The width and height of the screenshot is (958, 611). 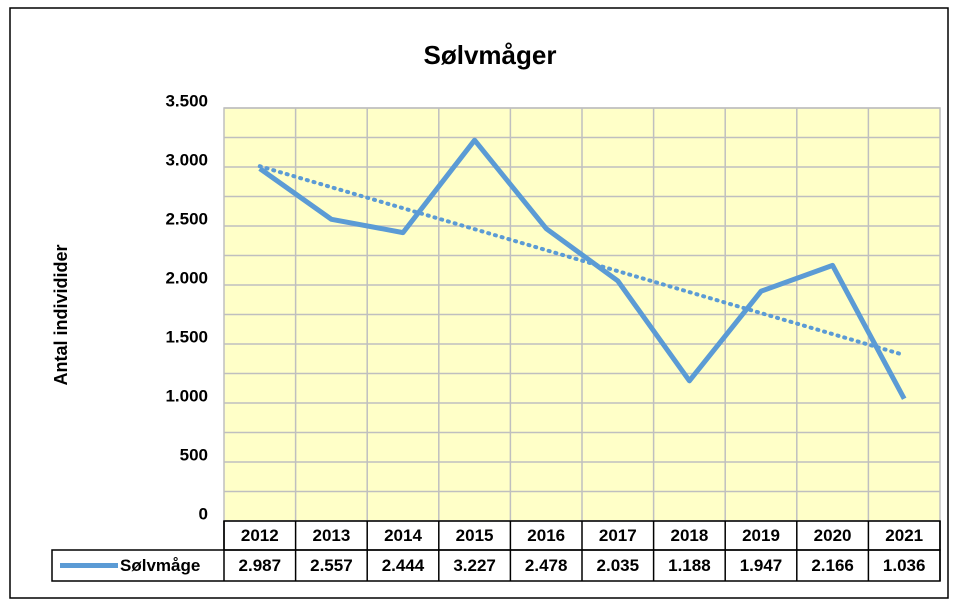 I want to click on data-table-value: 1.188, so click(x=689, y=565).